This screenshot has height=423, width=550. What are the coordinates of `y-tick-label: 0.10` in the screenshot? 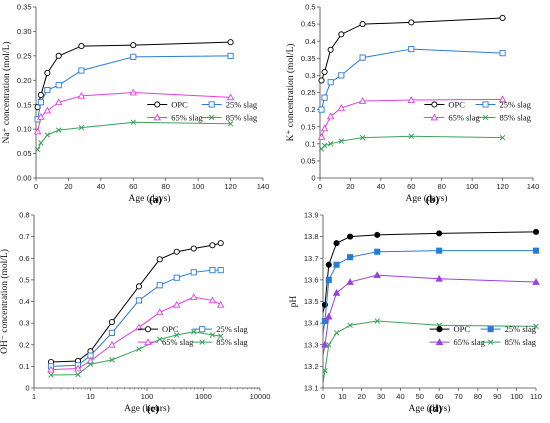 It's located at (24, 129).